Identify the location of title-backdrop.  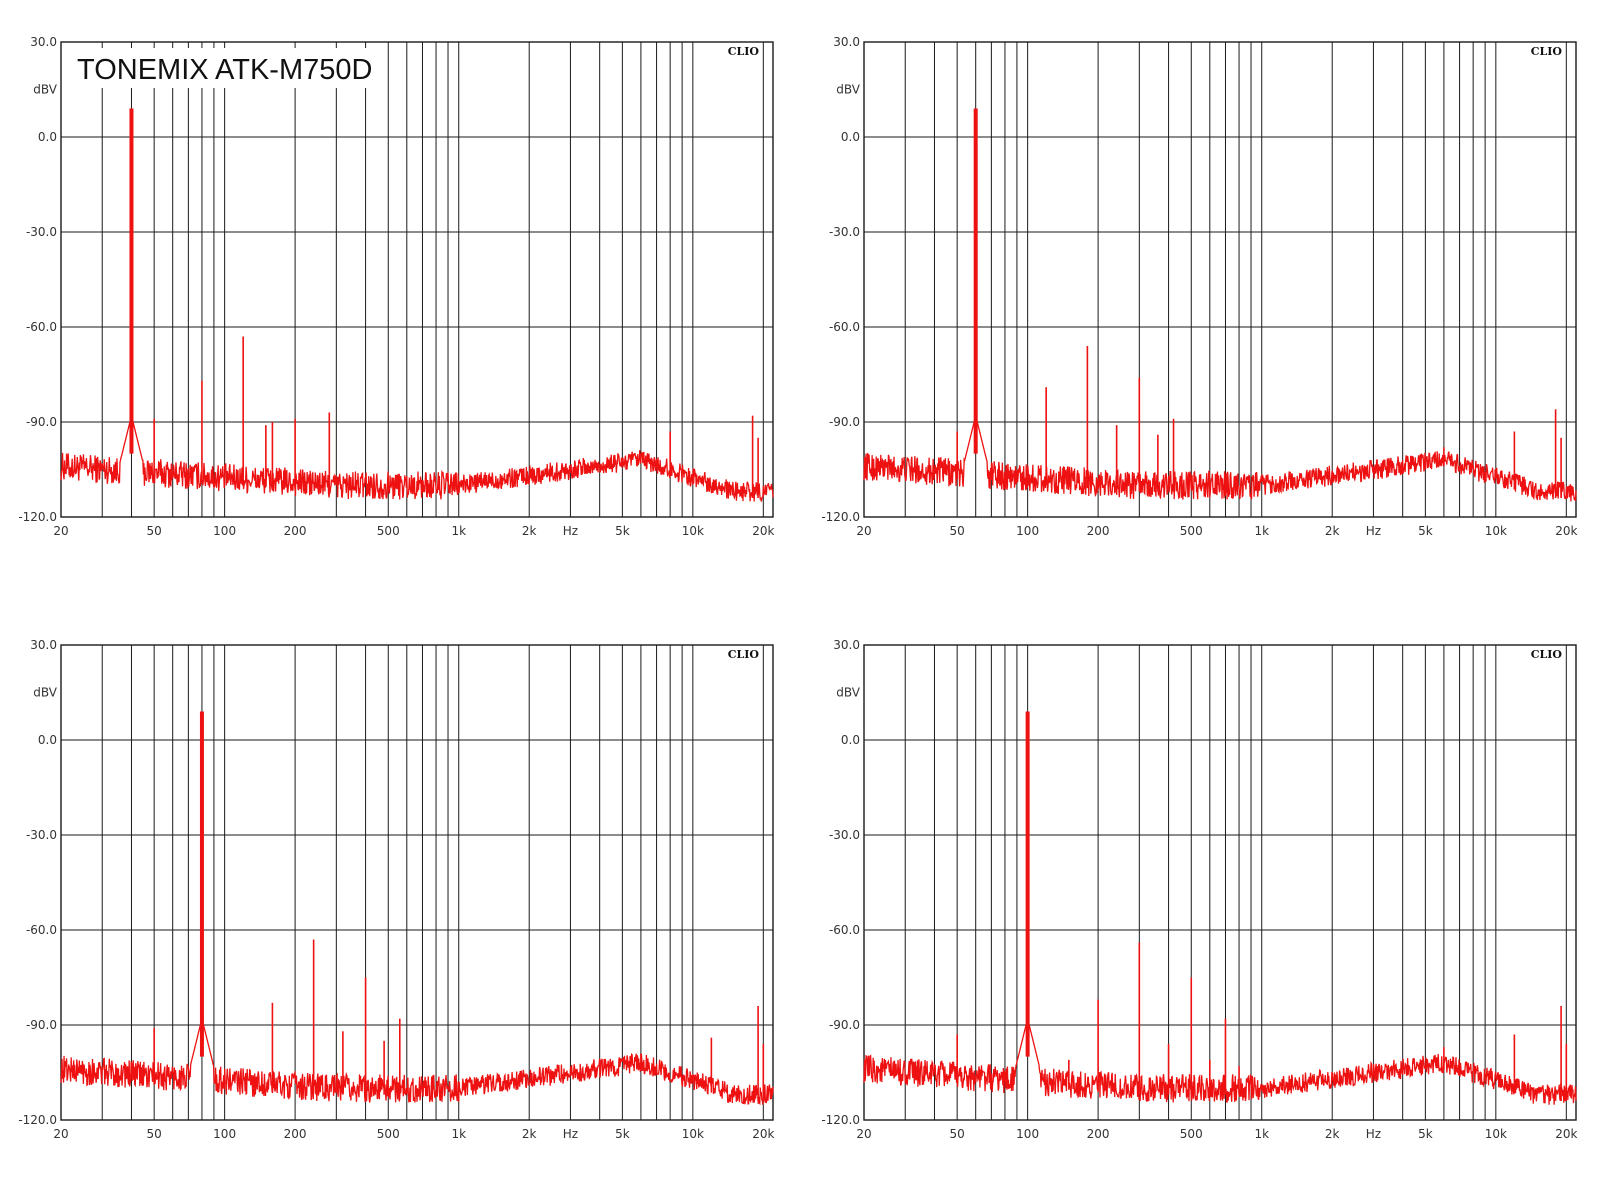
(224, 68).